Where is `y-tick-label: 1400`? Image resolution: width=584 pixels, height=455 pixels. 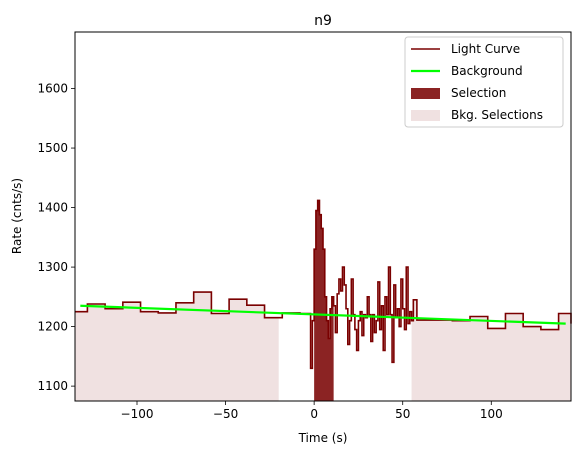
y-tick-label: 1400 is located at coordinates (52, 208).